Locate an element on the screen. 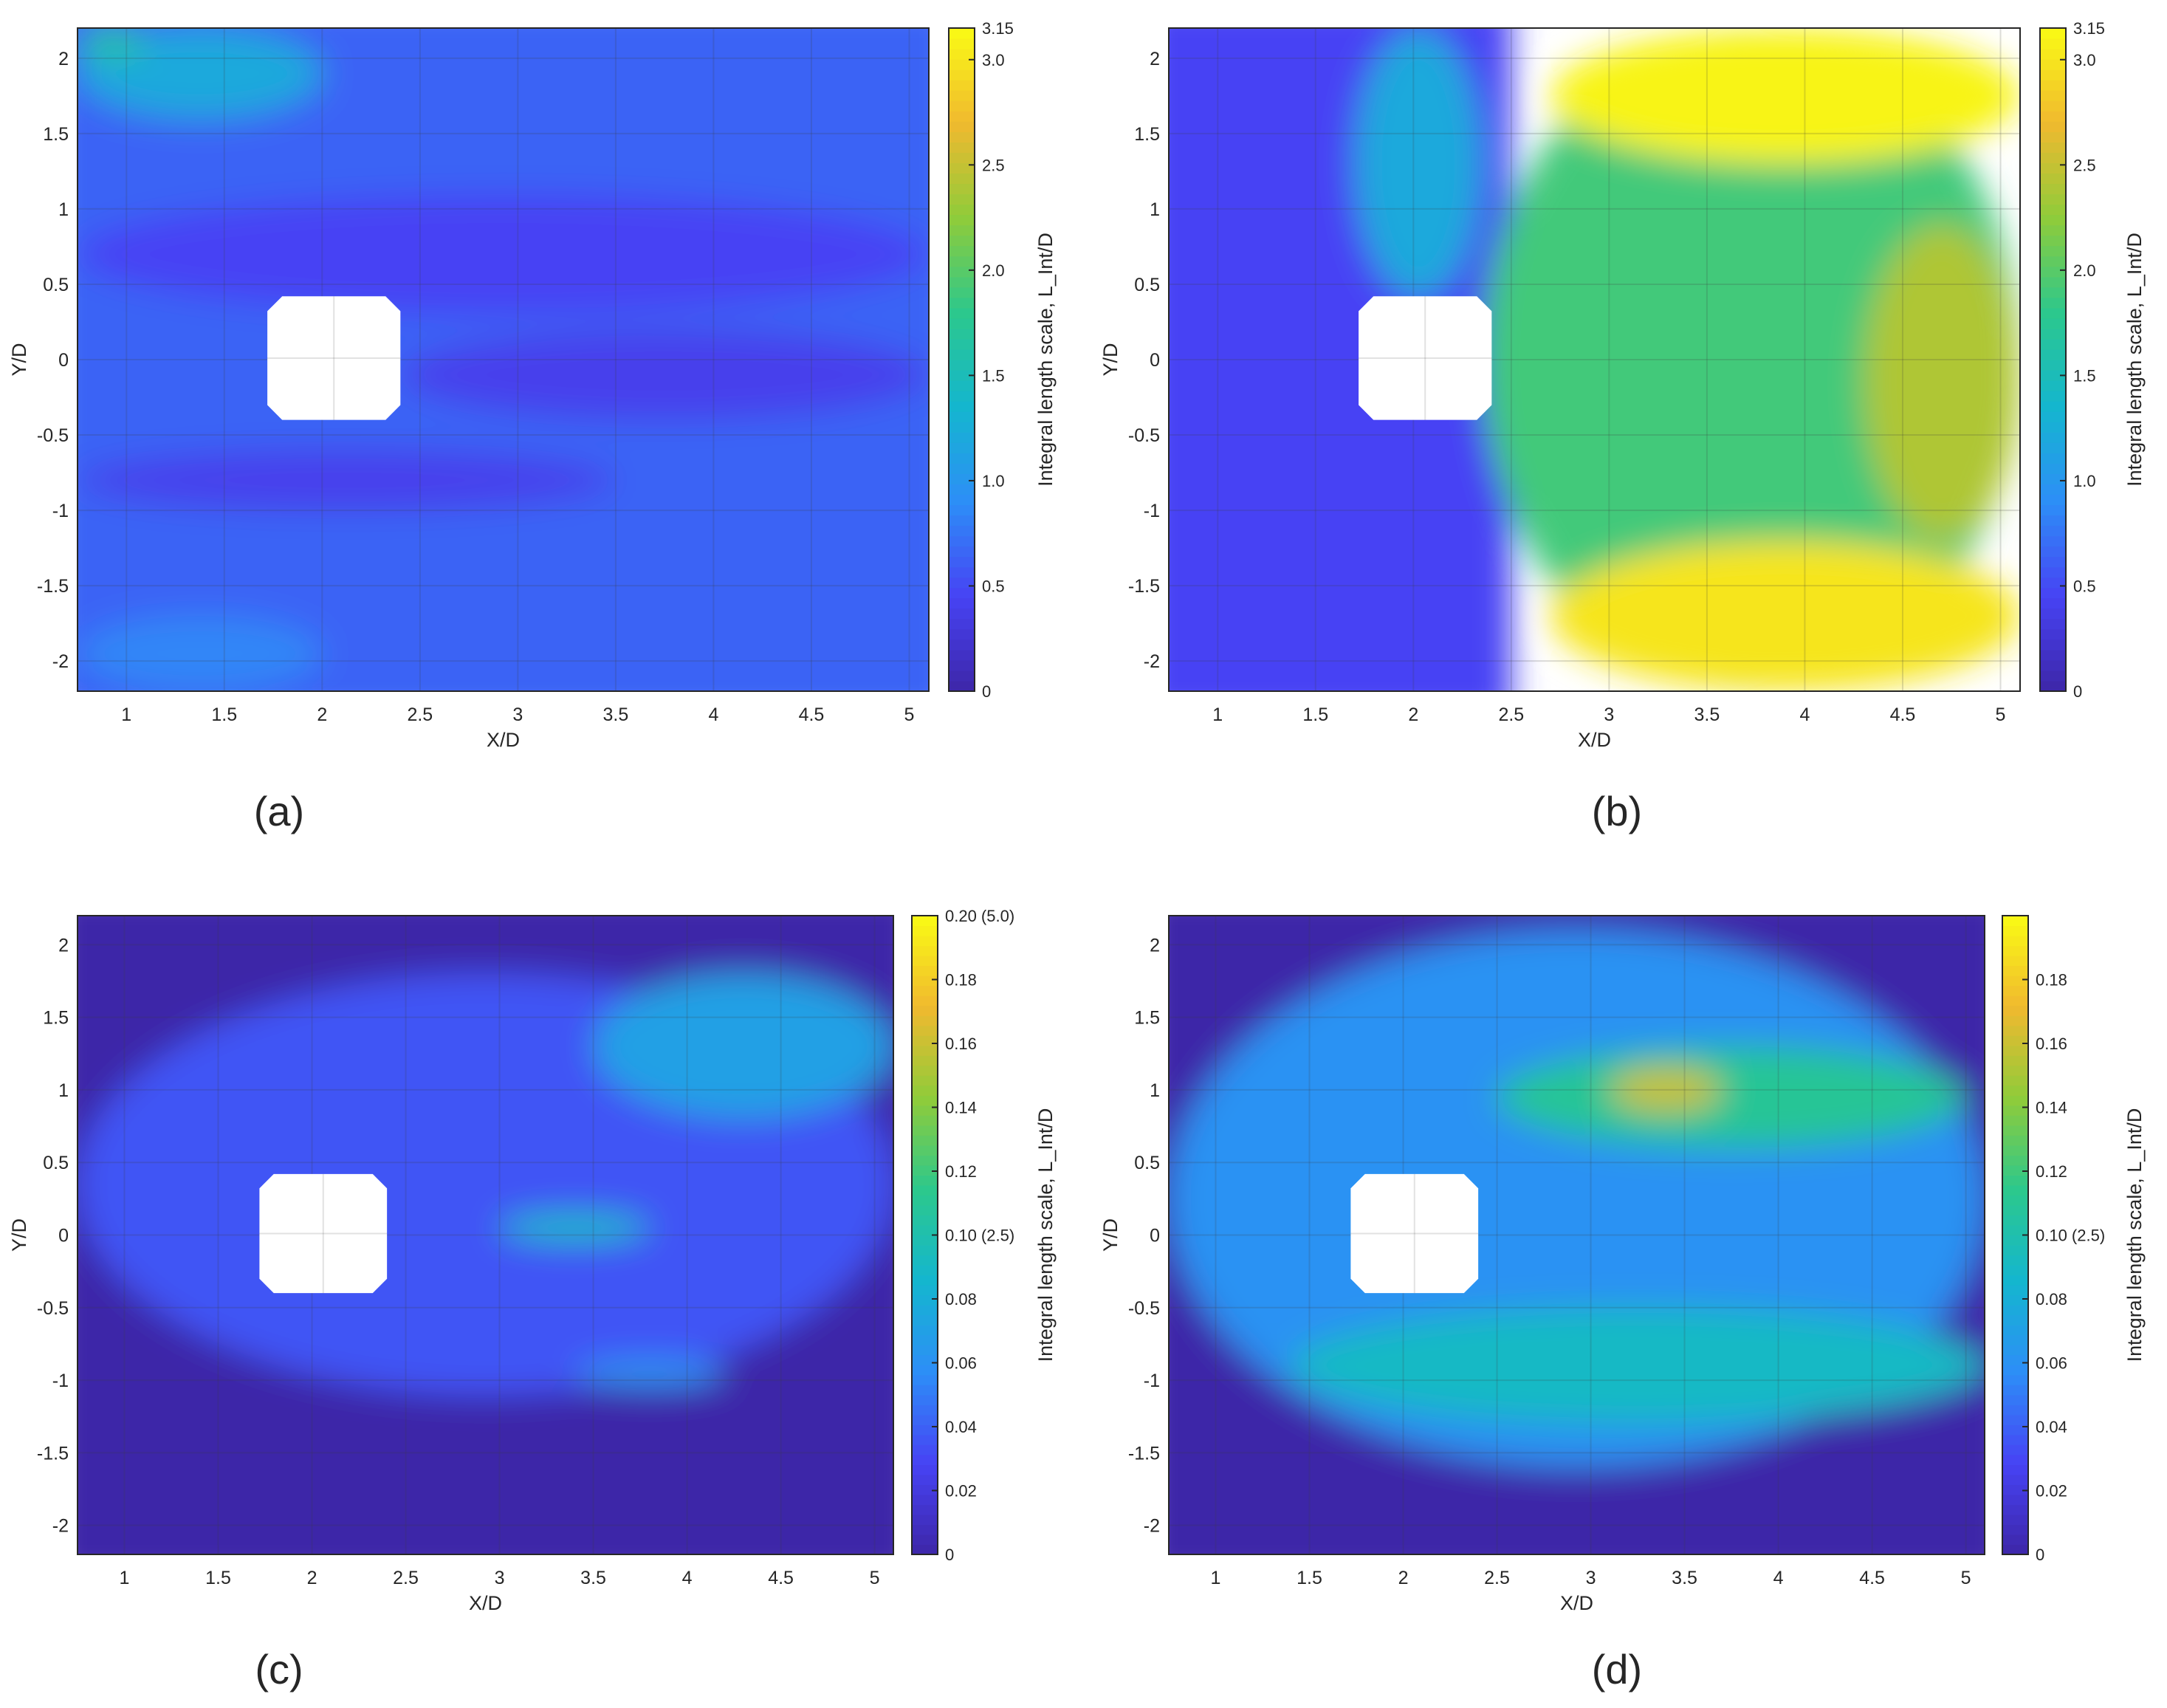  grid-lines is located at coordinates (485, 1235).